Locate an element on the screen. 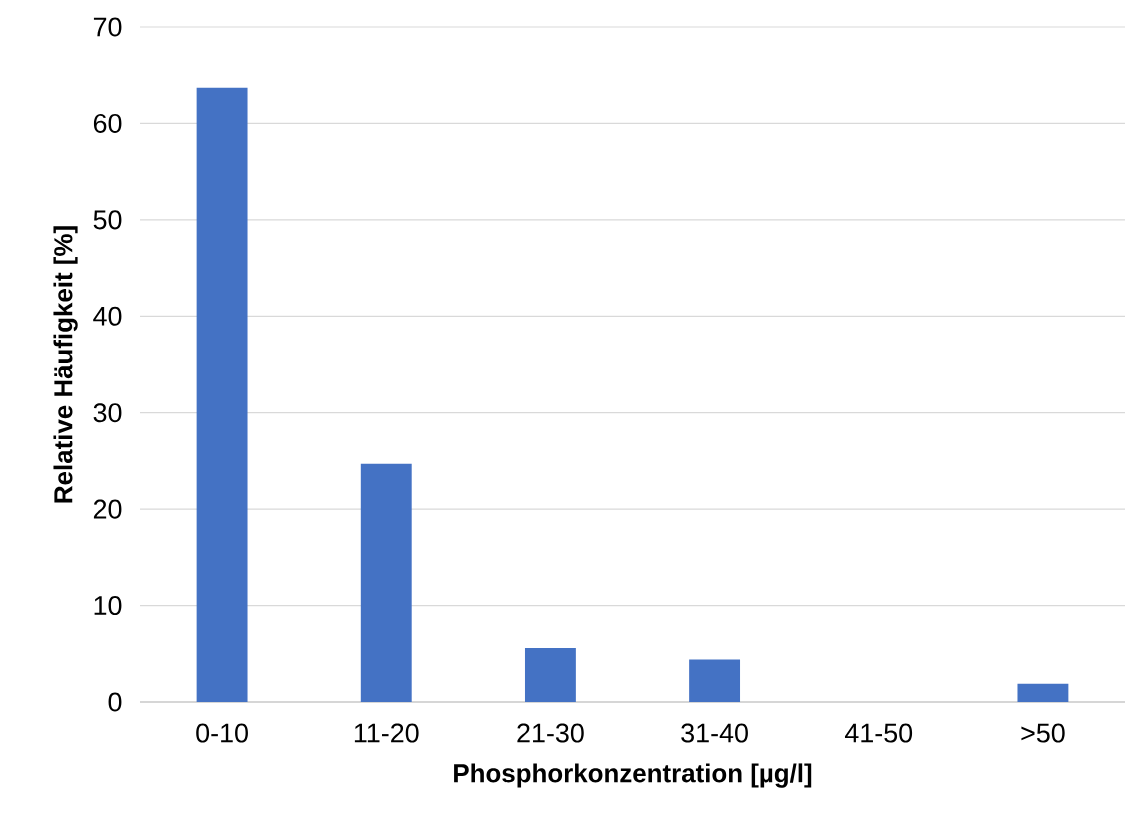 This screenshot has height=828, width=1128. x-axis-title: Phosphorkonzentration [µg/l] is located at coordinates (633, 775).